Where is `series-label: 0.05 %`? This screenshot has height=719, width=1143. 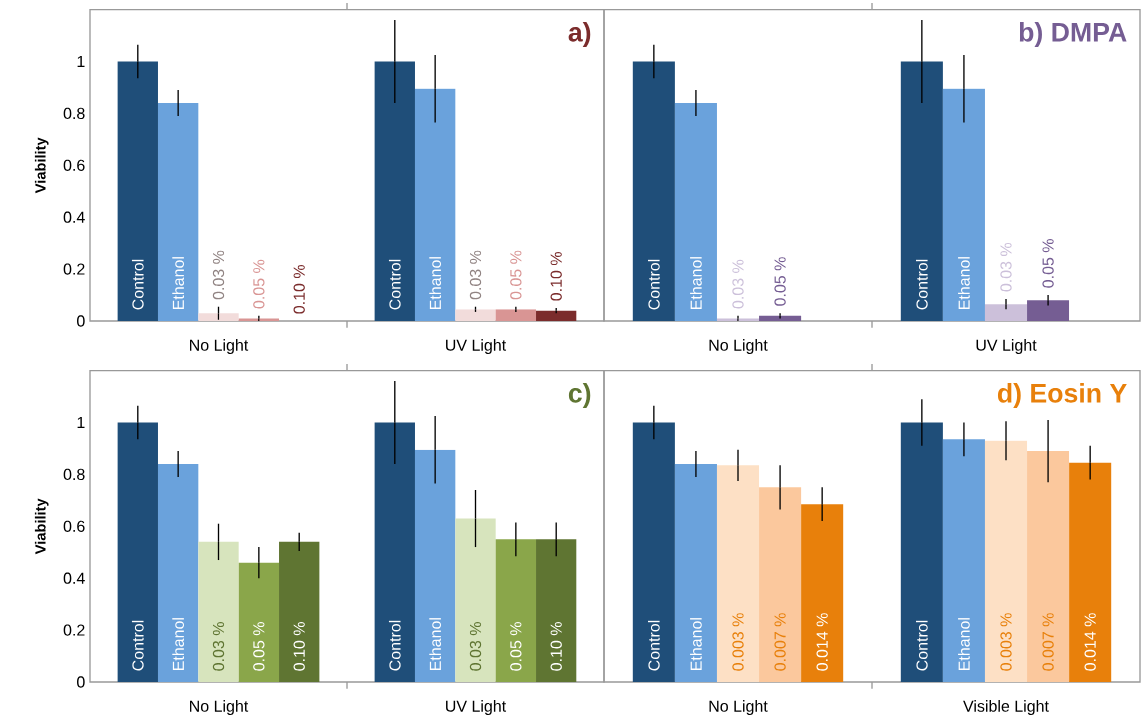
series-label: 0.05 % is located at coordinates (259, 646).